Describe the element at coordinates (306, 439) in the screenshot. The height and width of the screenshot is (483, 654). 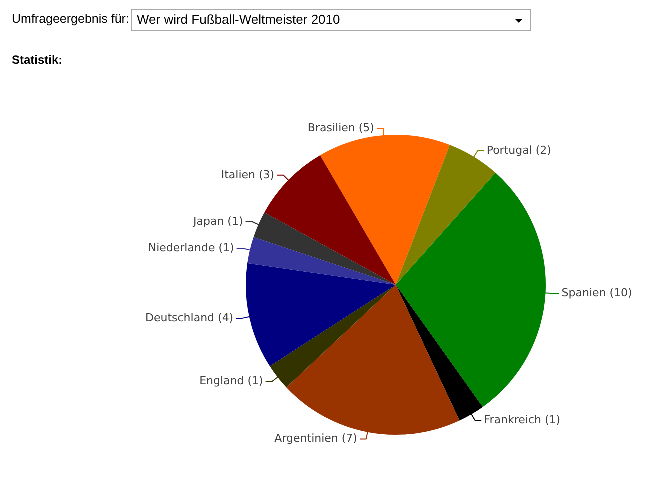
I see `slice-label: Argentinien` at that location.